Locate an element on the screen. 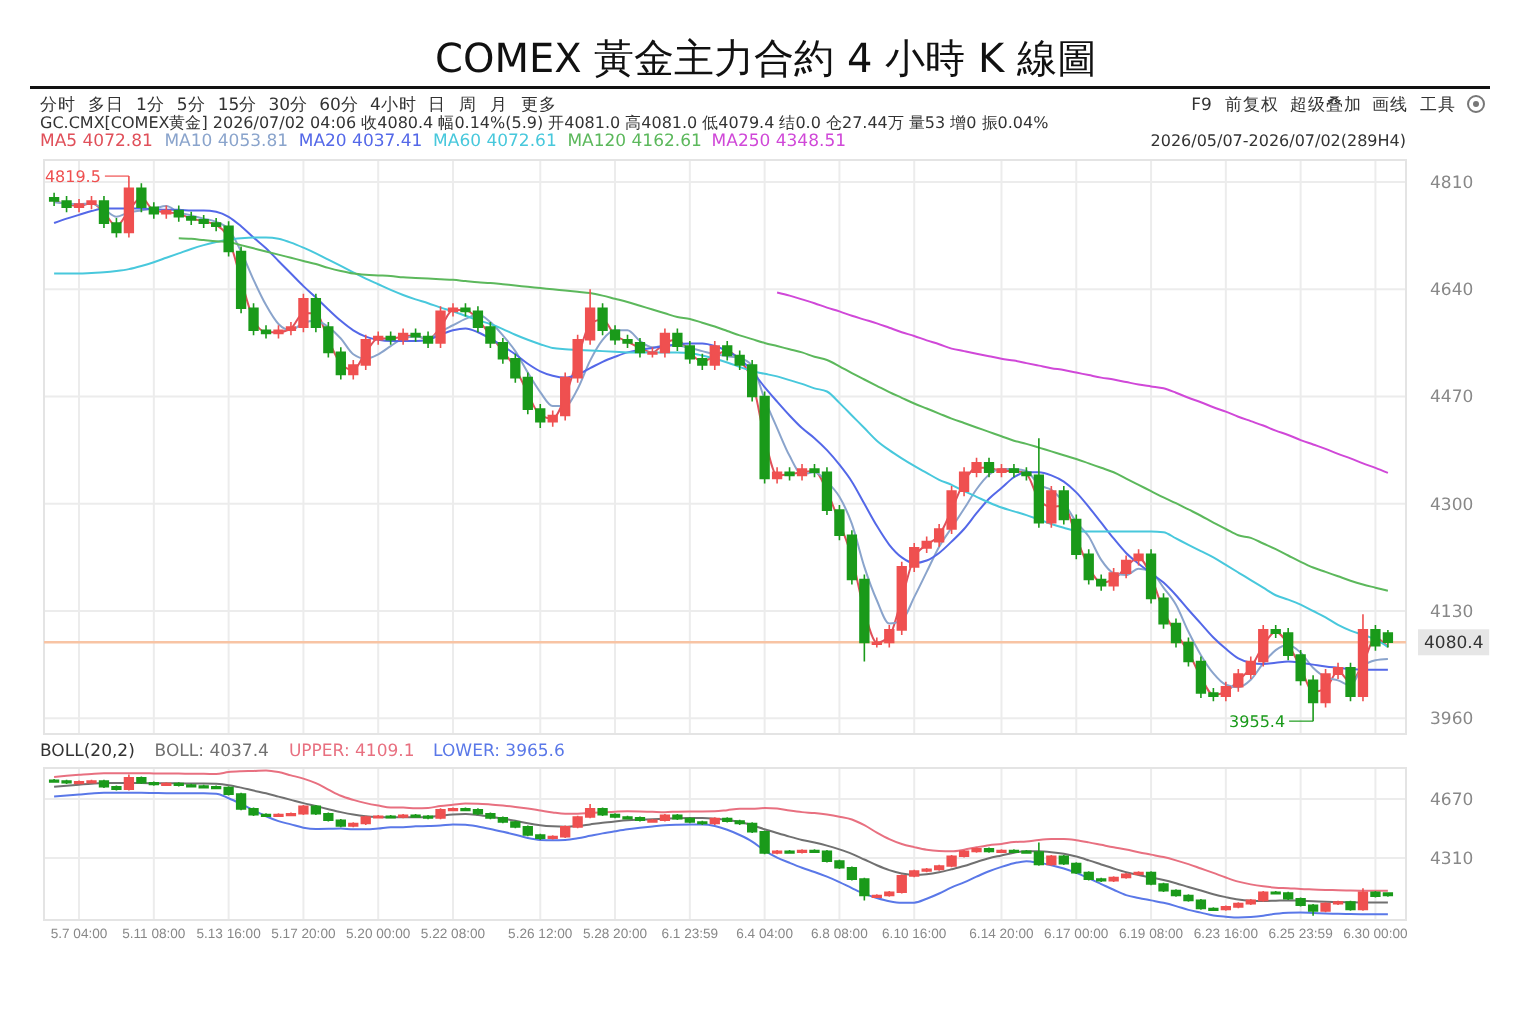 This screenshot has width=1532, height=1030. chart-title: COMEX 黃金主力合約 4 小時 K 線圖 is located at coordinates (766, 58).